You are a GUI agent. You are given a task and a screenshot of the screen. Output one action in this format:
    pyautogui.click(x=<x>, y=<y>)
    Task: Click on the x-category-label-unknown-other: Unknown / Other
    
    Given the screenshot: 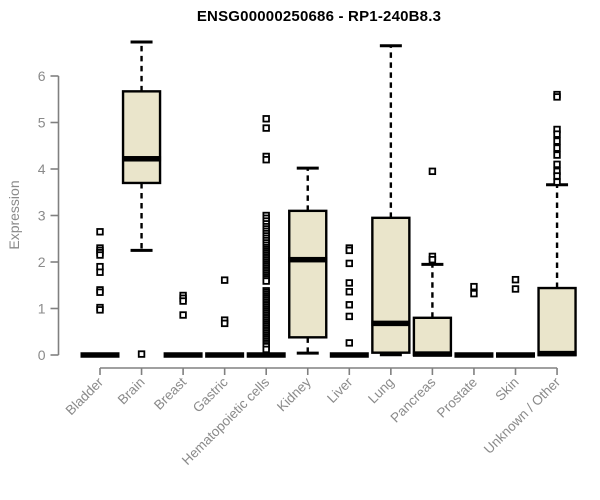 What is the action you would take?
    pyautogui.click(x=522, y=415)
    